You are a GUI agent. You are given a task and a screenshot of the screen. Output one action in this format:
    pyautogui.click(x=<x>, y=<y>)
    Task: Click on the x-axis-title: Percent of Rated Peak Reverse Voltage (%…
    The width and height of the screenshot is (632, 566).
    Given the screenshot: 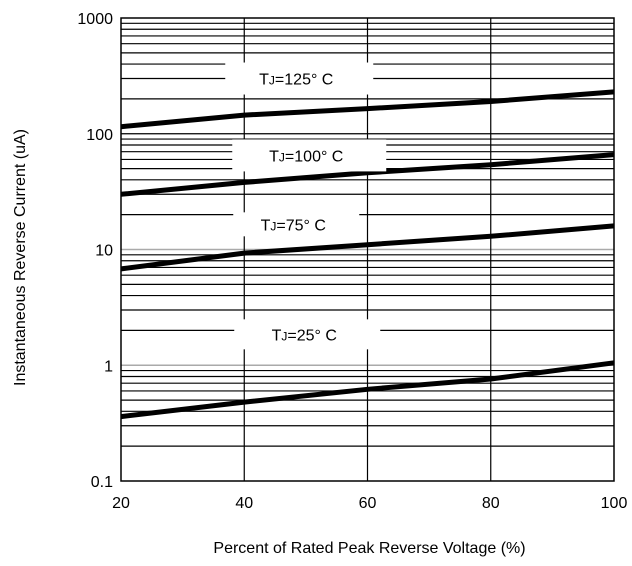 What is the action you would take?
    pyautogui.click(x=369, y=548)
    